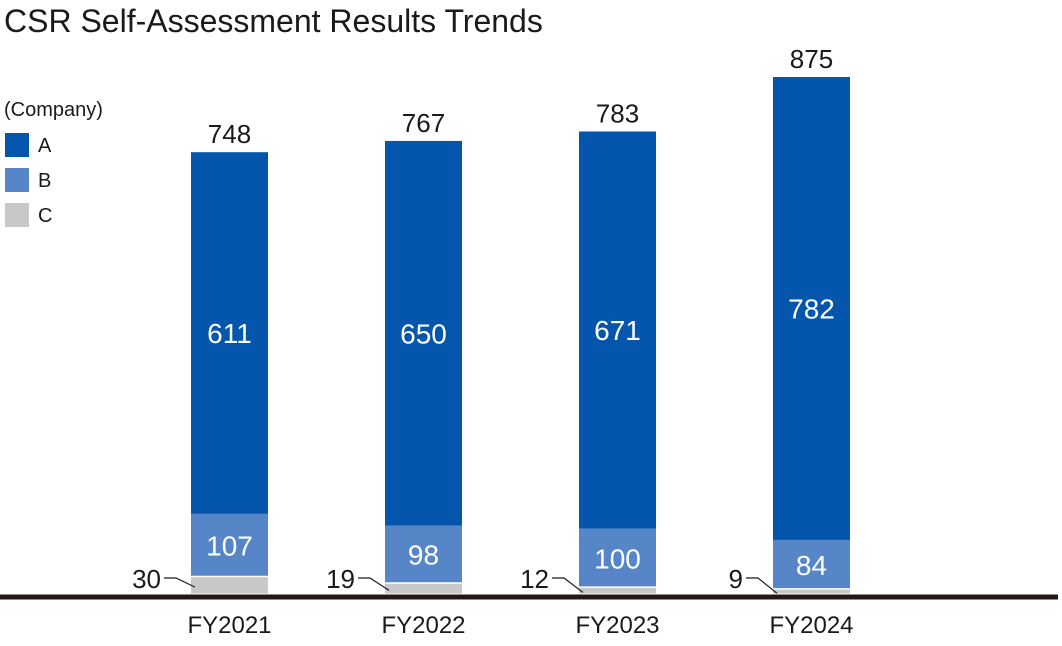 This screenshot has height=646, width=1062. I want to click on value-label-b-fy2024: 84, so click(811, 565).